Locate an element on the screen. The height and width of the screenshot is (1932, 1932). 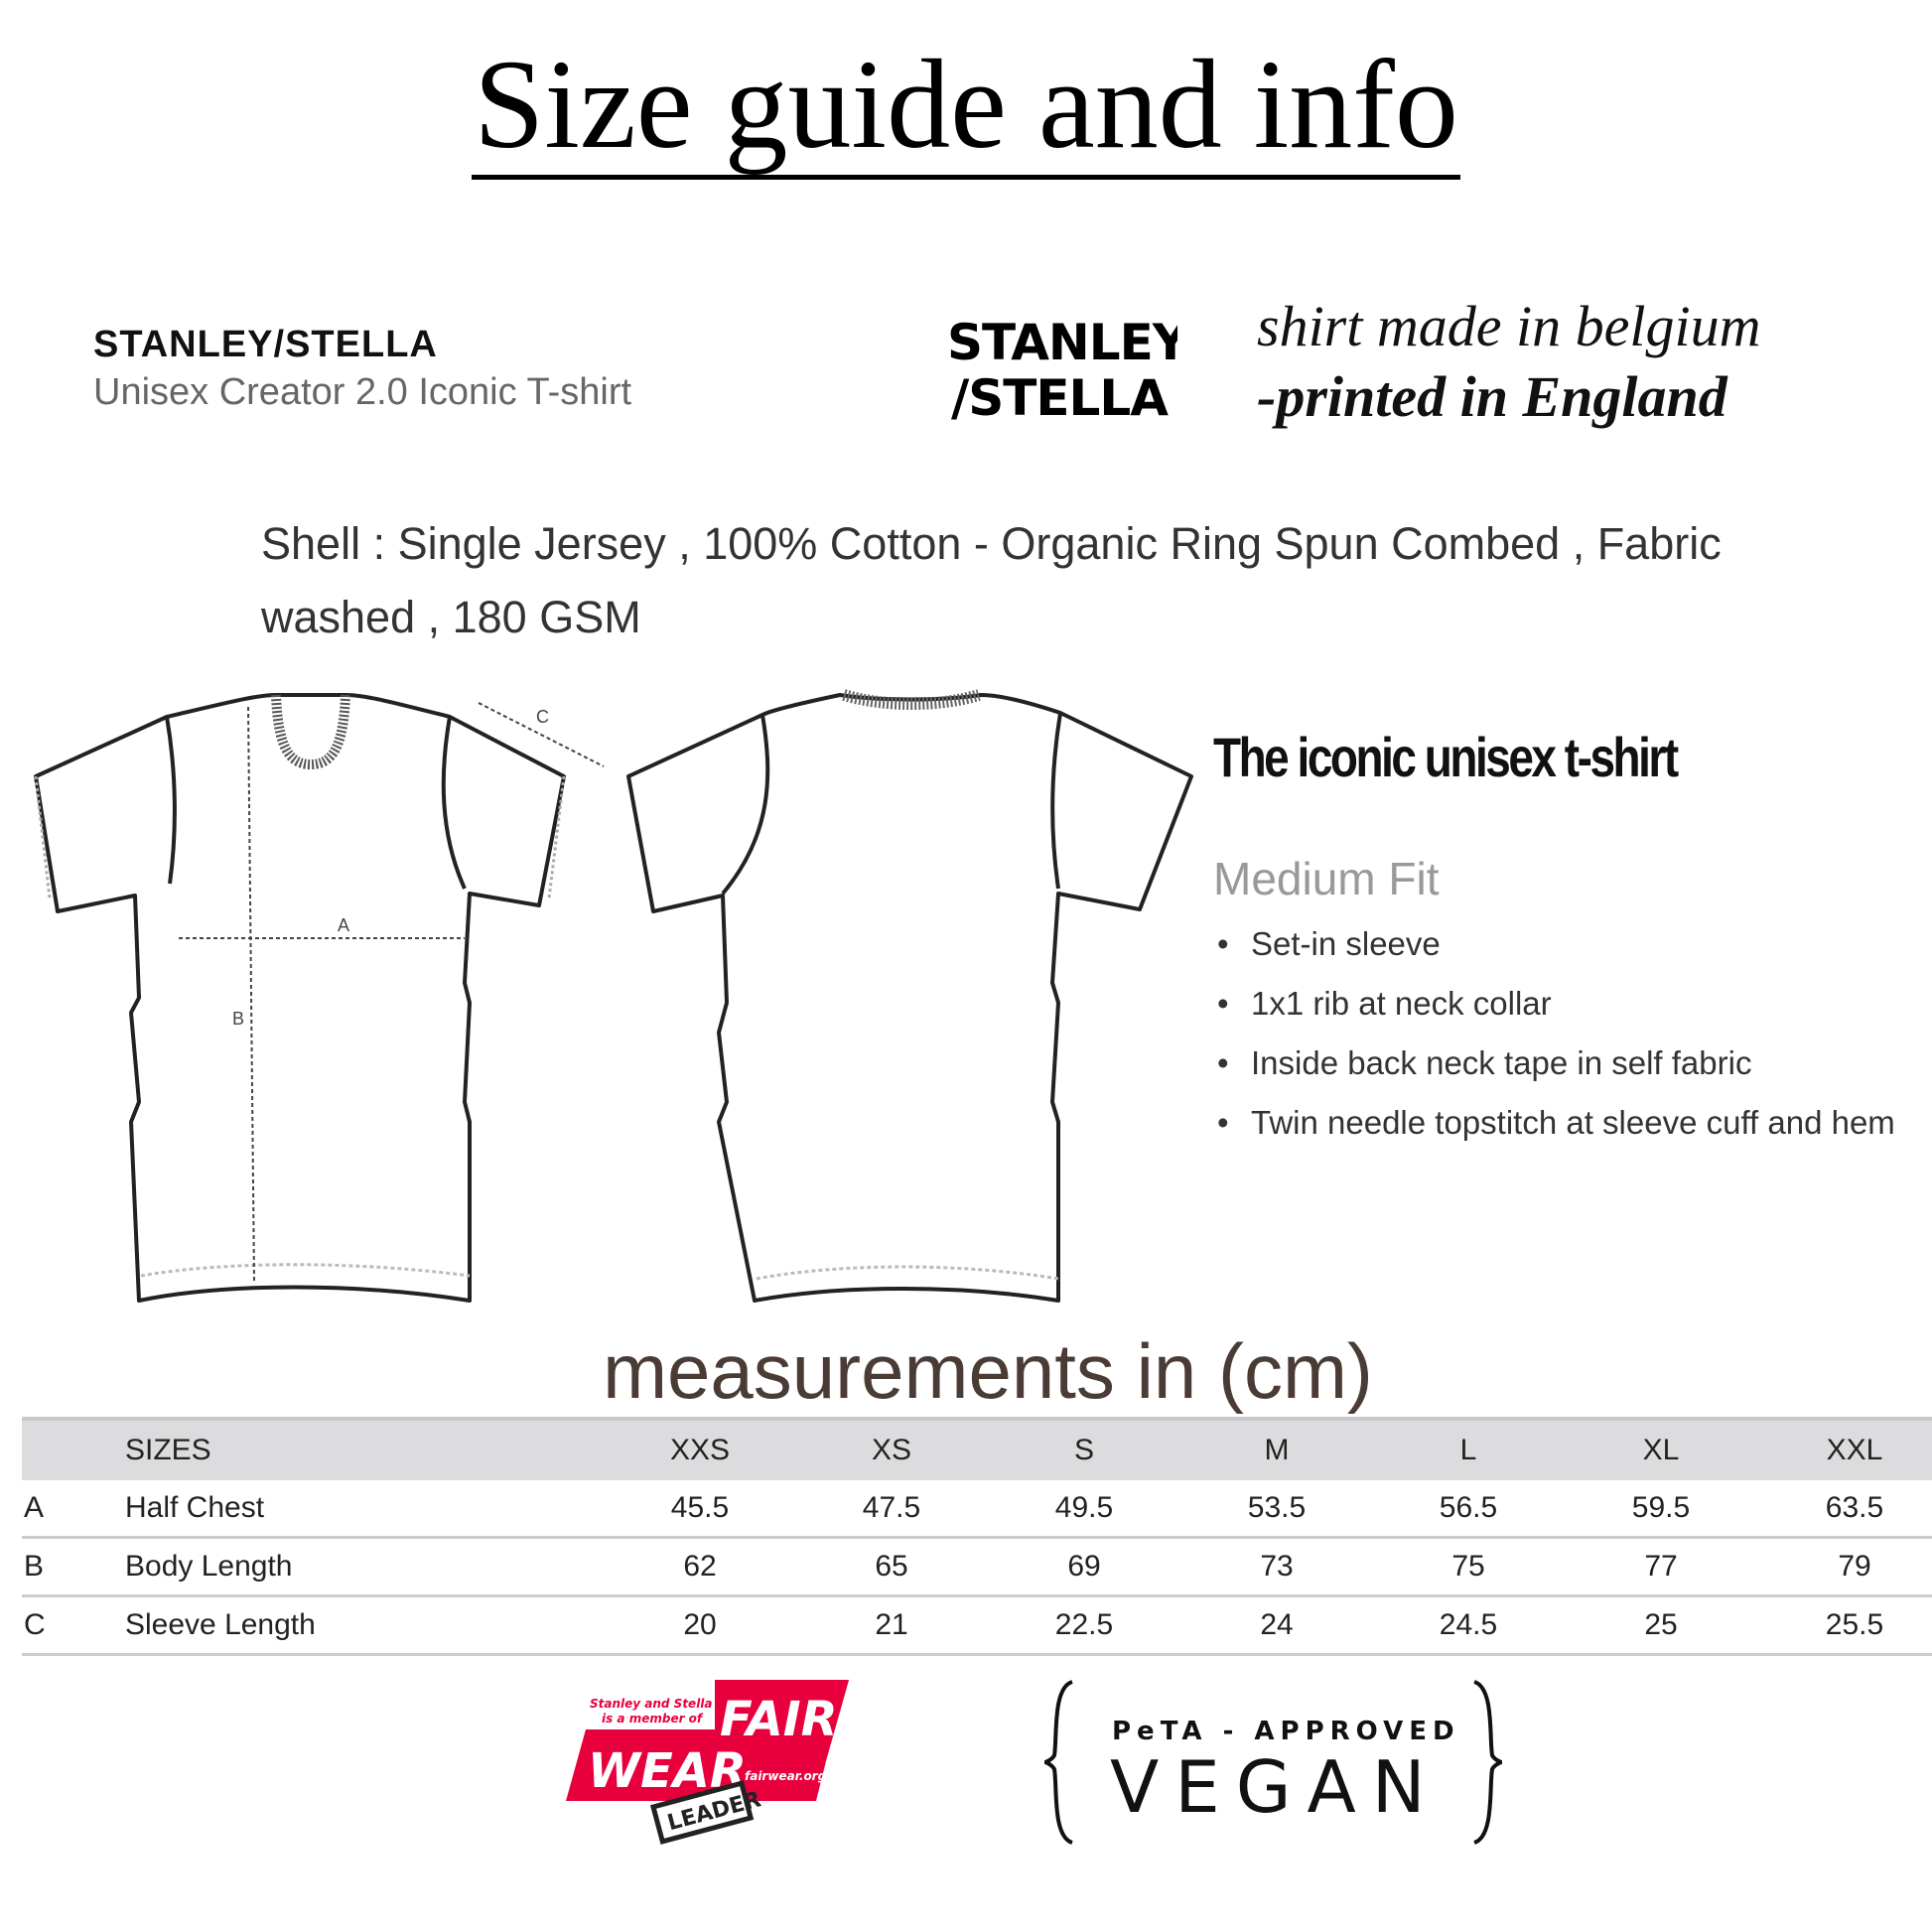
header-sizes: SIZES is located at coordinates (168, 1450).